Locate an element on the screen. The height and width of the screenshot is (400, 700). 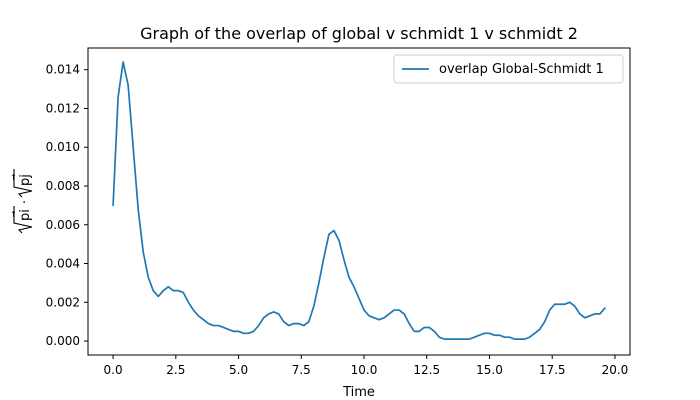
x-tick-label: 17.5 is located at coordinates (552, 370).